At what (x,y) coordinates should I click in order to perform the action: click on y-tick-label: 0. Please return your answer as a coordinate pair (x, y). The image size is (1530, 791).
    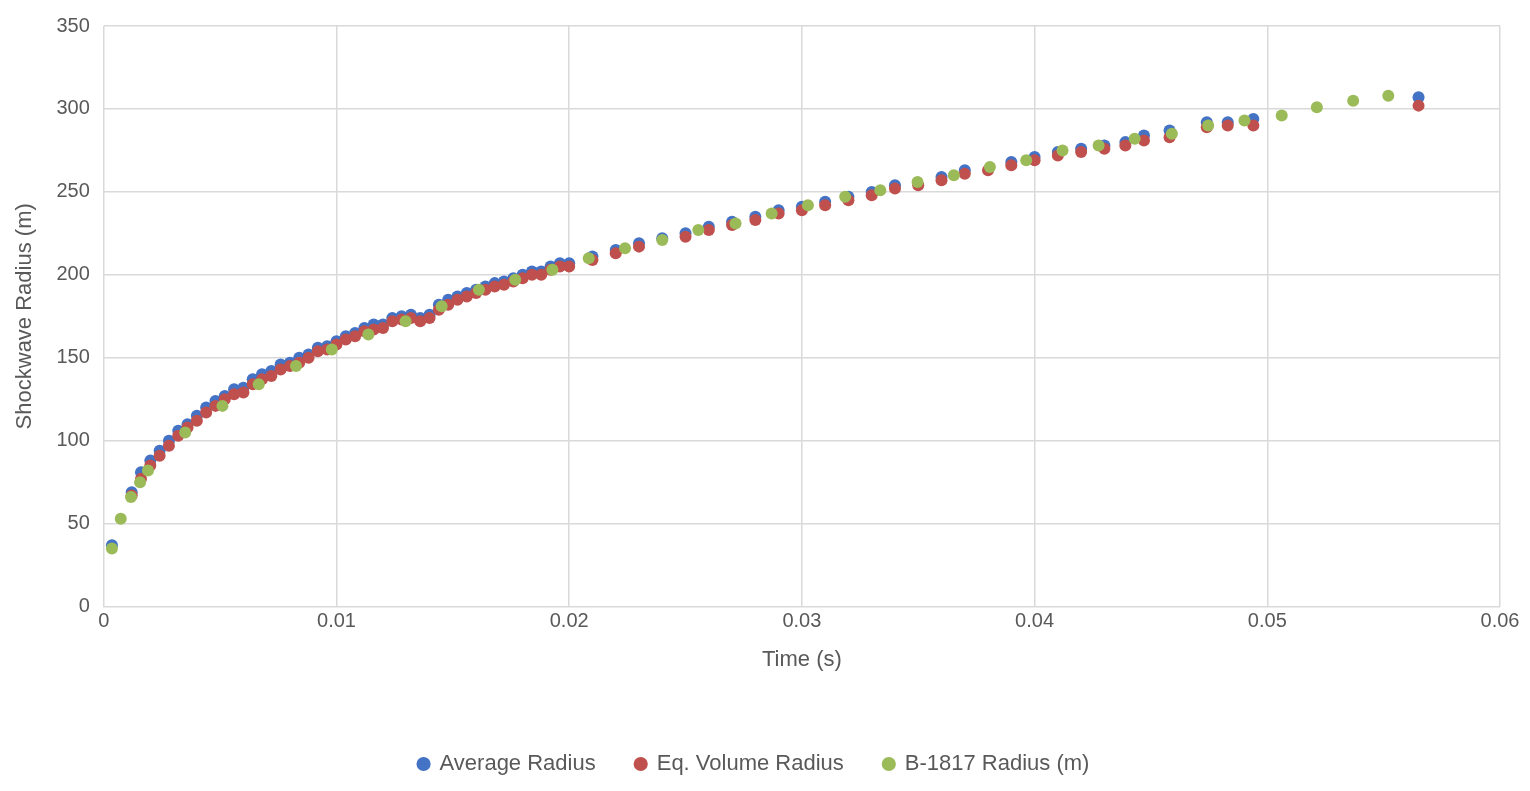
    Looking at the image, I should click on (84, 605).